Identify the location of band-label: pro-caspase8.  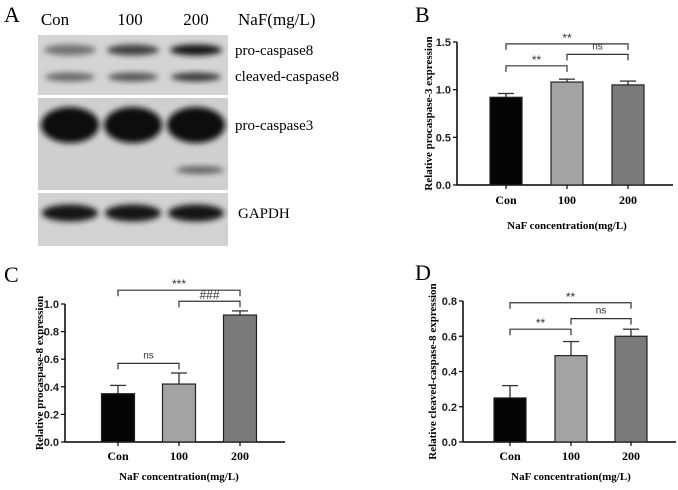
(274, 51).